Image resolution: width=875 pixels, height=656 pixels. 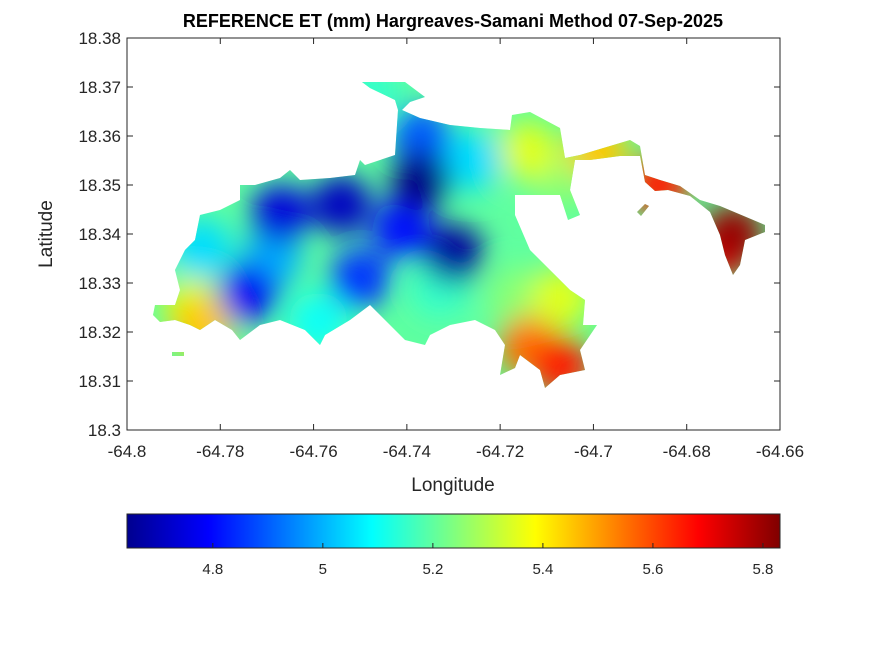 I want to click on colorbar-tick-label: 5.2, so click(x=432, y=569).